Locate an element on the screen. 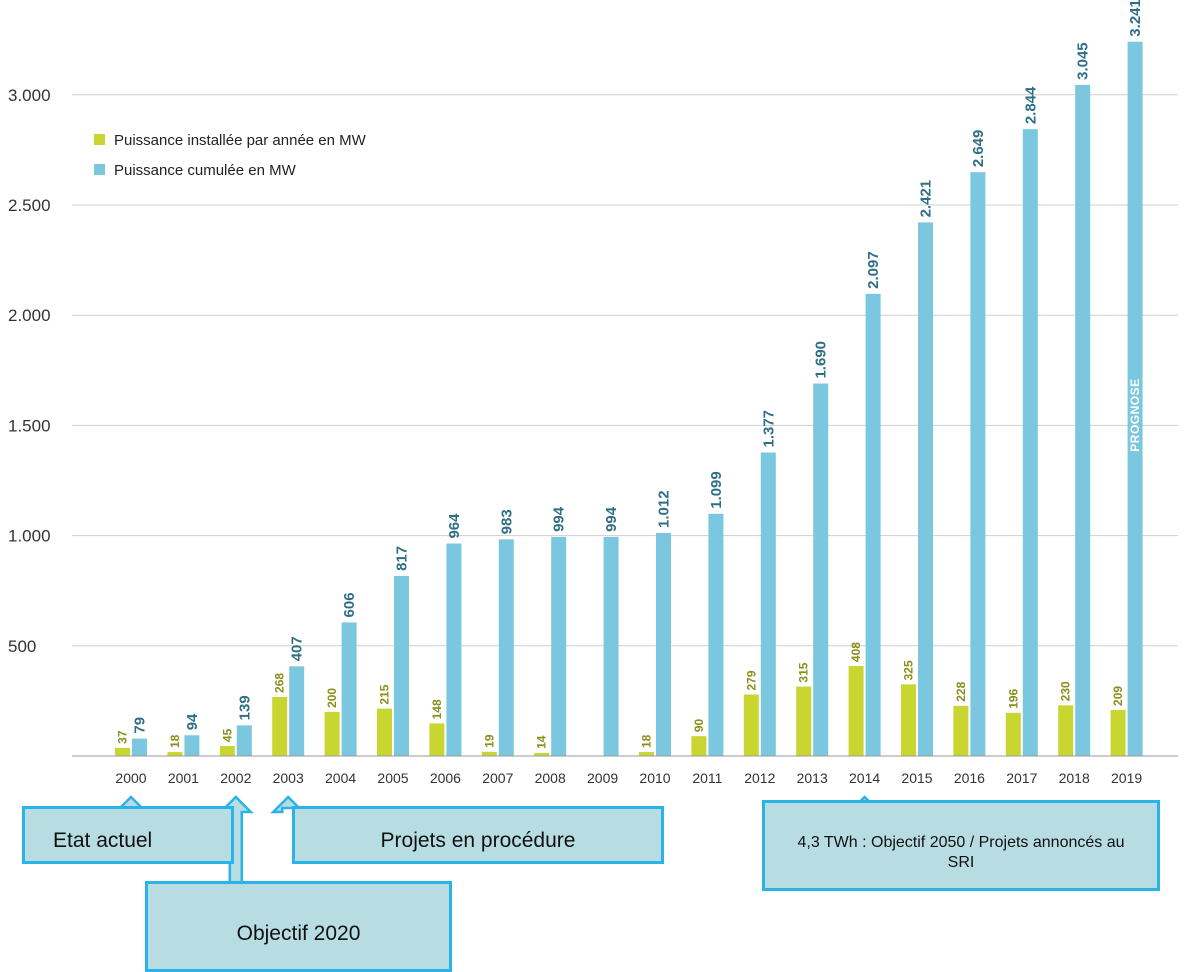 The height and width of the screenshot is (972, 1195). data-label-cumulee-2009: 994 is located at coordinates (611, 519).